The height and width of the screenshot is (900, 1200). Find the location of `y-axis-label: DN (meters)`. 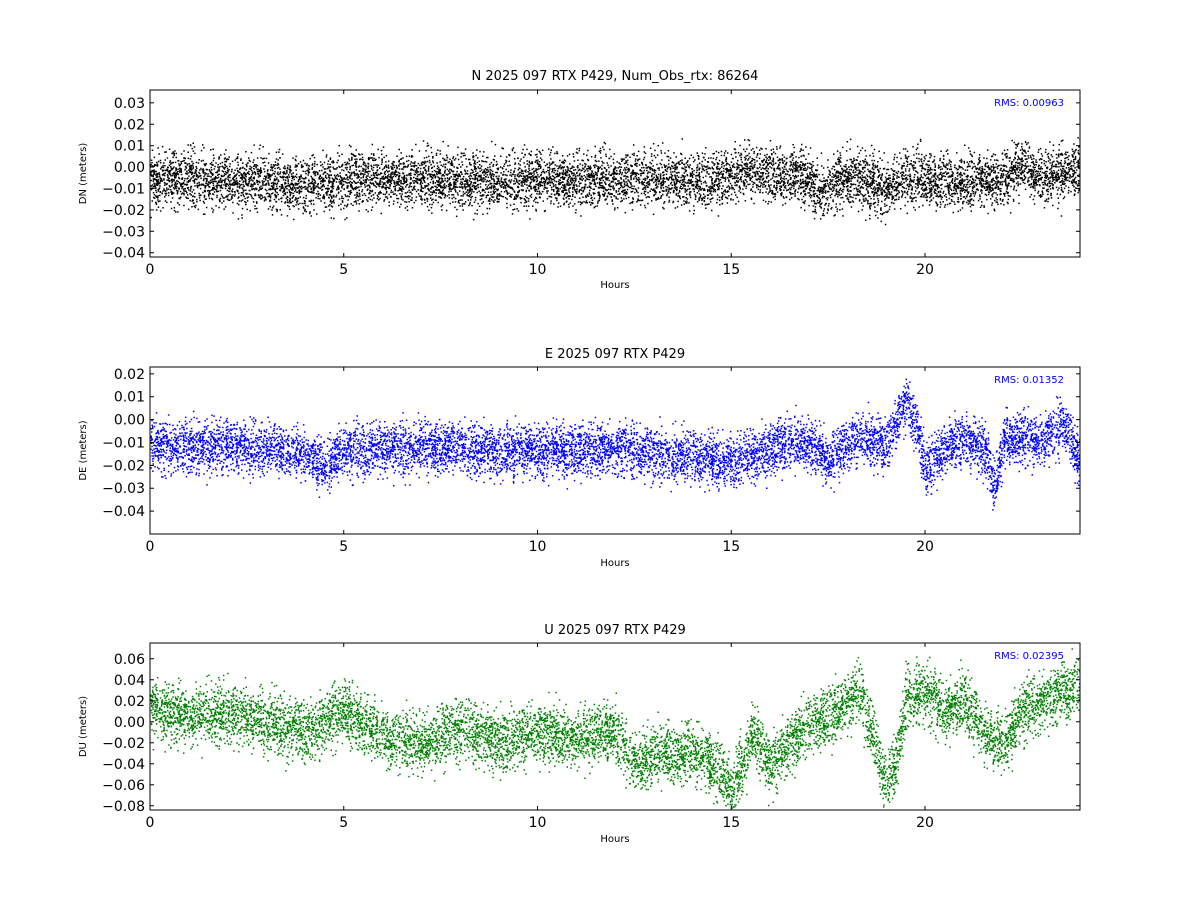

y-axis-label: DN (meters) is located at coordinates (83, 174).